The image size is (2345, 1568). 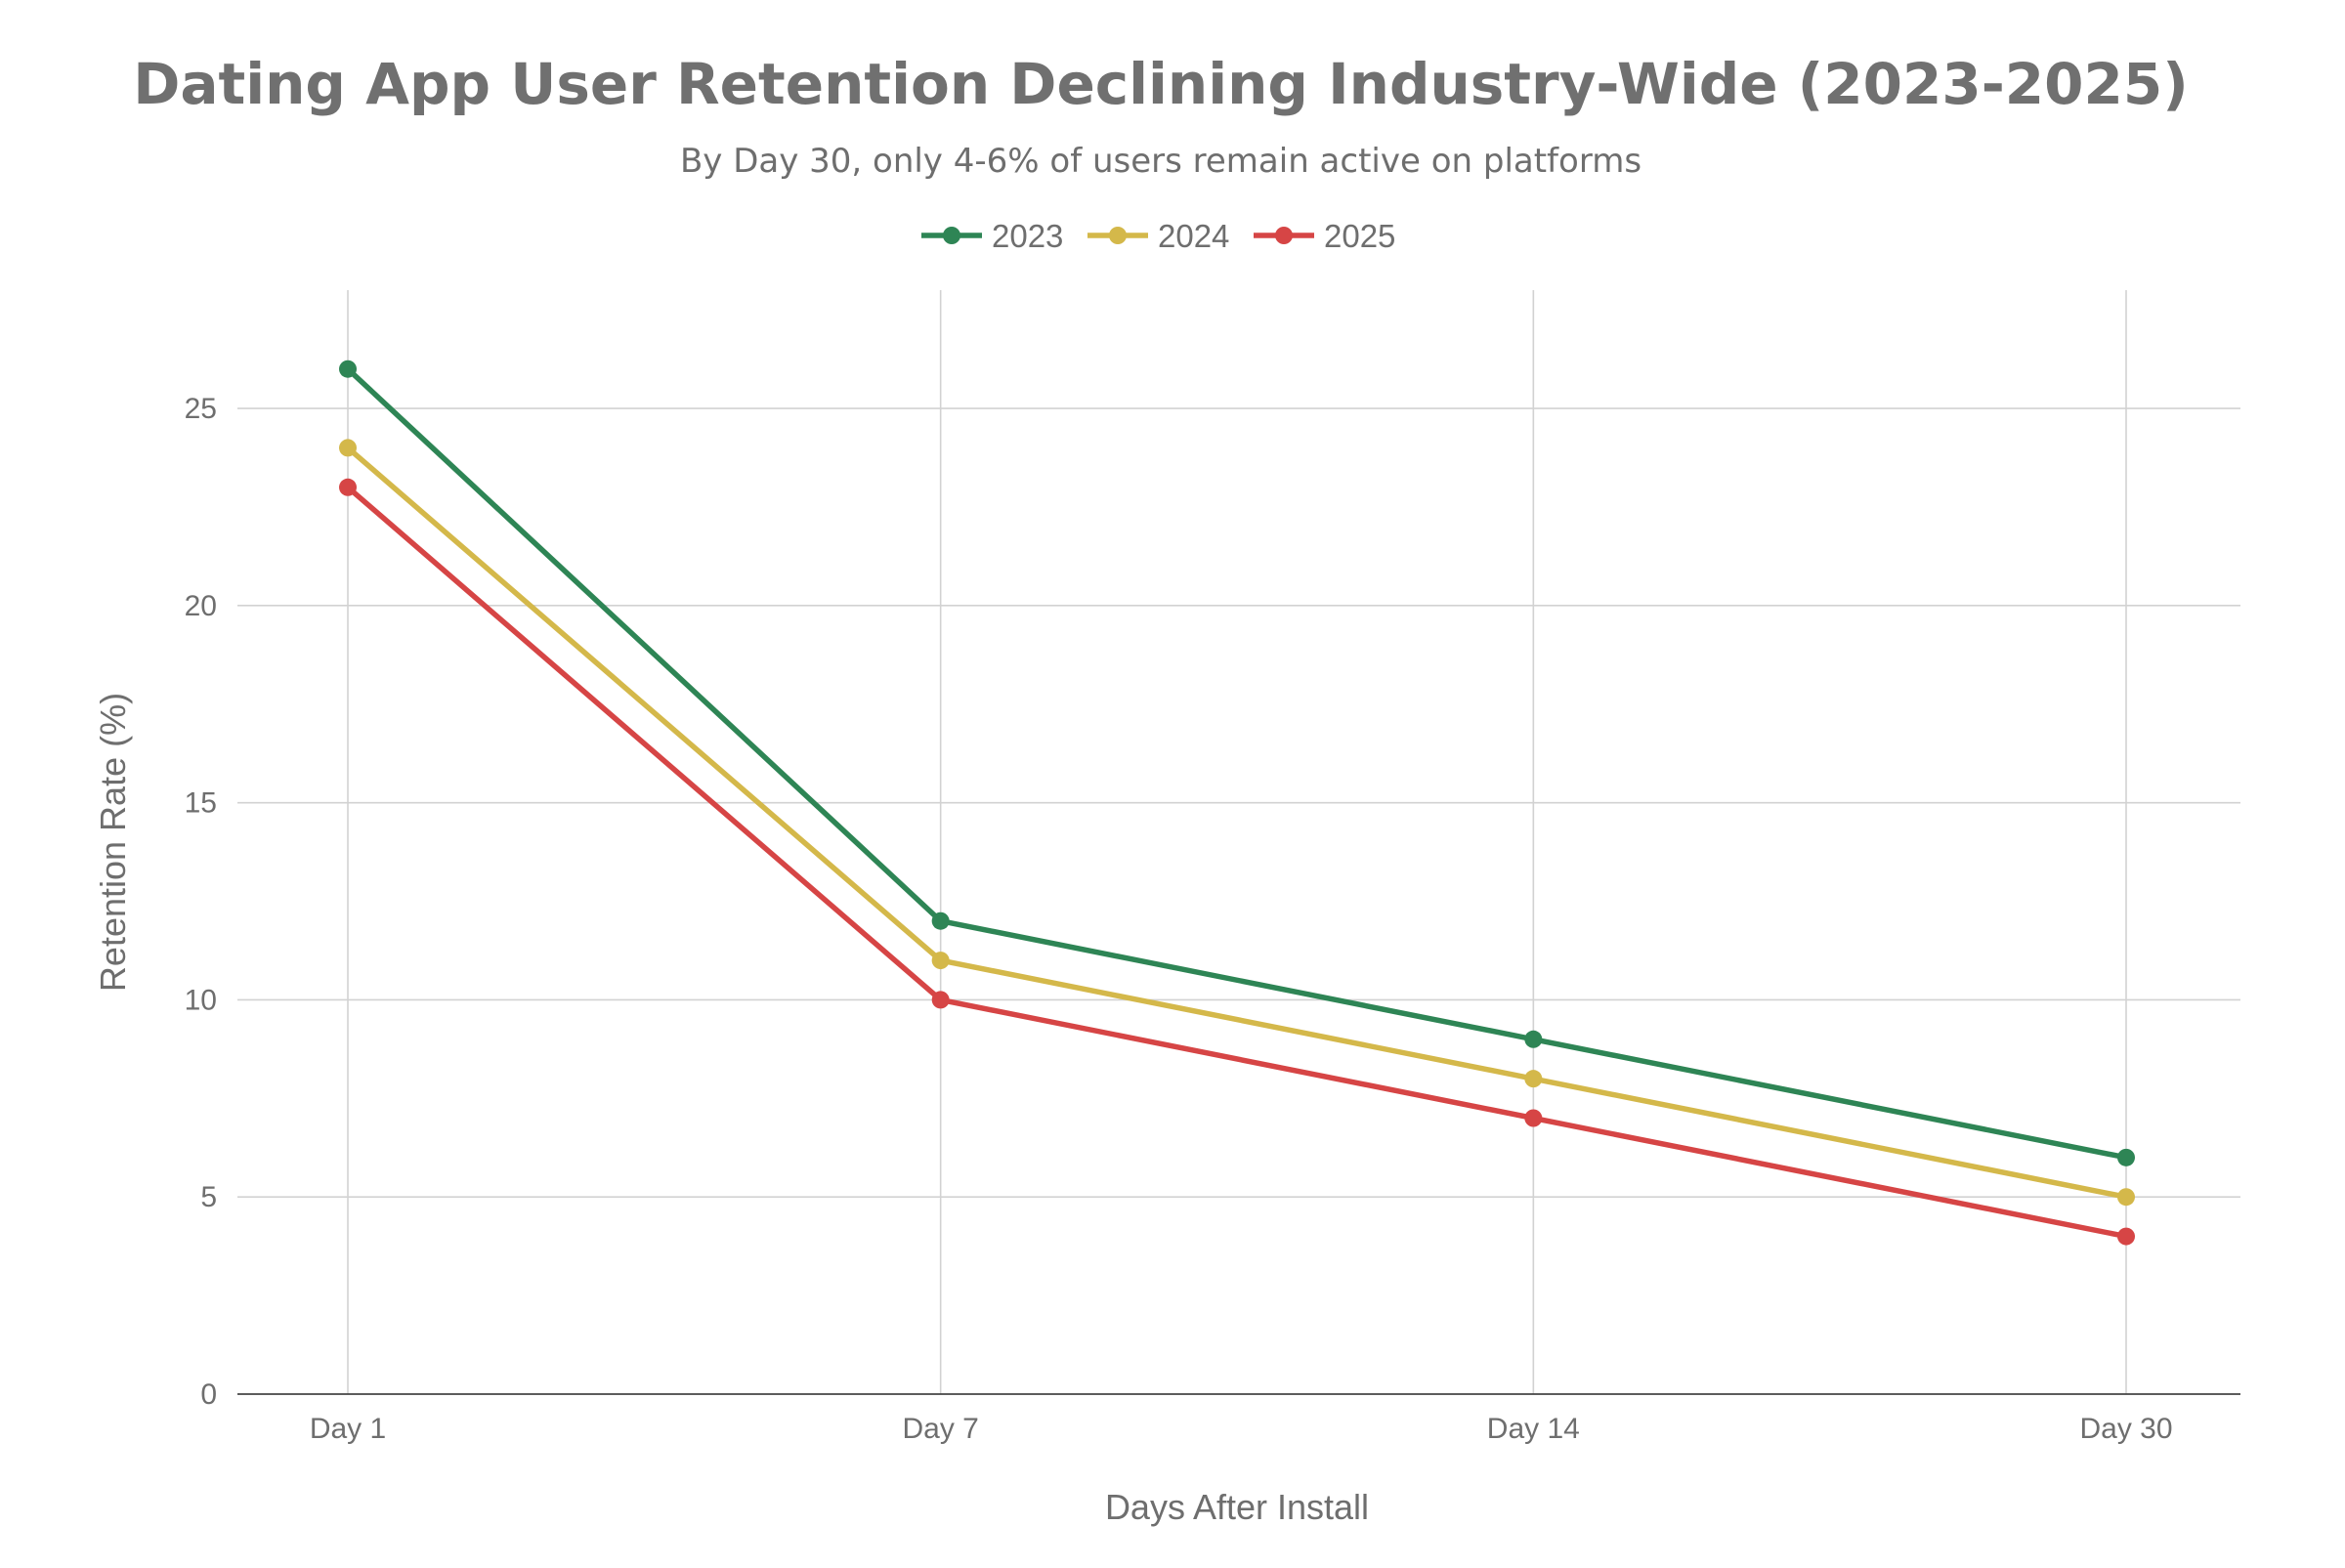 I want to click on x-axis-title: Days After Install, so click(x=1237, y=1507).